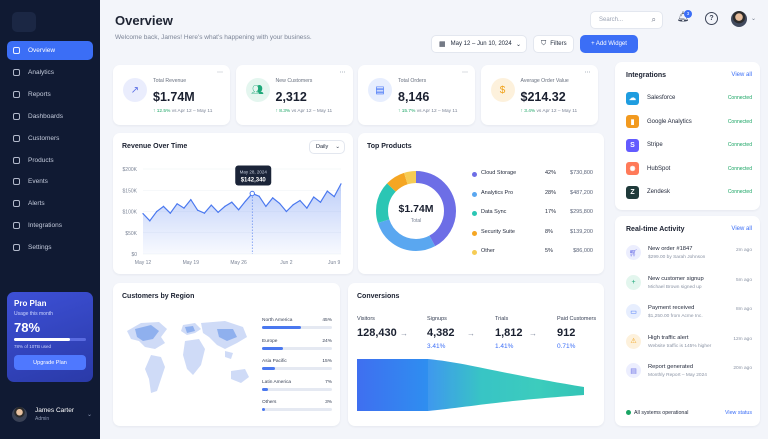  What do you see at coordinates (42, 418) in the screenshot?
I see `user-role: Admin` at bounding box center [42, 418].